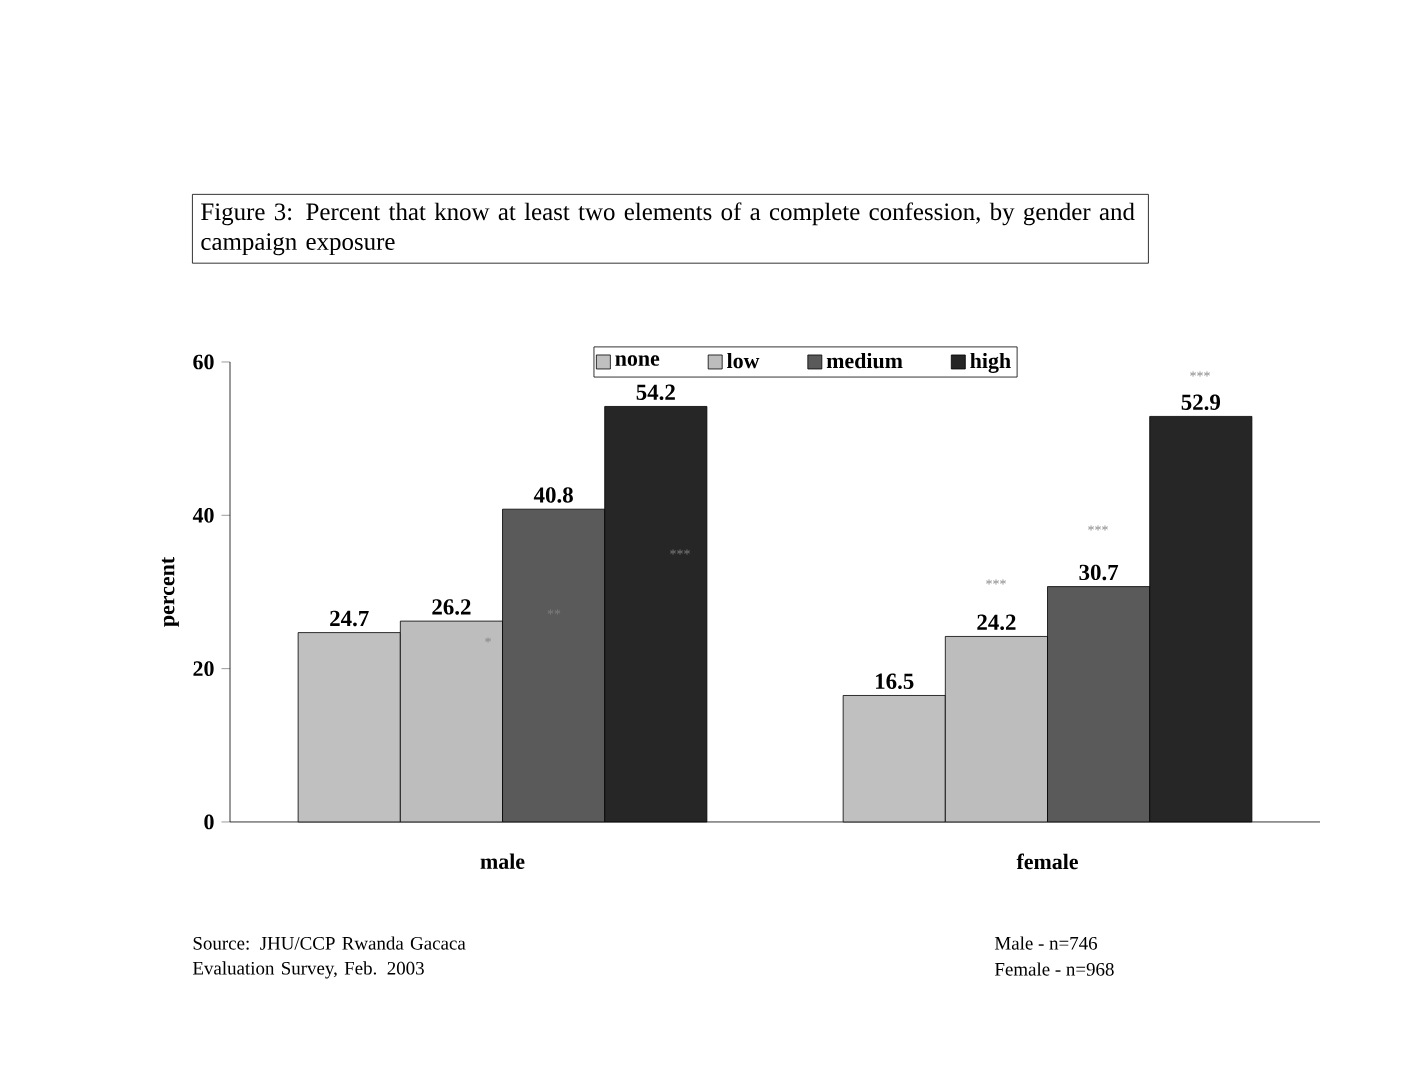  What do you see at coordinates (451, 607) in the screenshot?
I see `data-label: 26.2` at bounding box center [451, 607].